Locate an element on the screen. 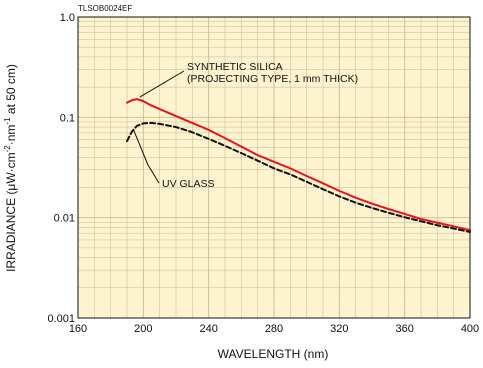 This screenshot has width=483, height=368. y-label-part: IRRADIANCE (μW·cm is located at coordinates (11, 212).